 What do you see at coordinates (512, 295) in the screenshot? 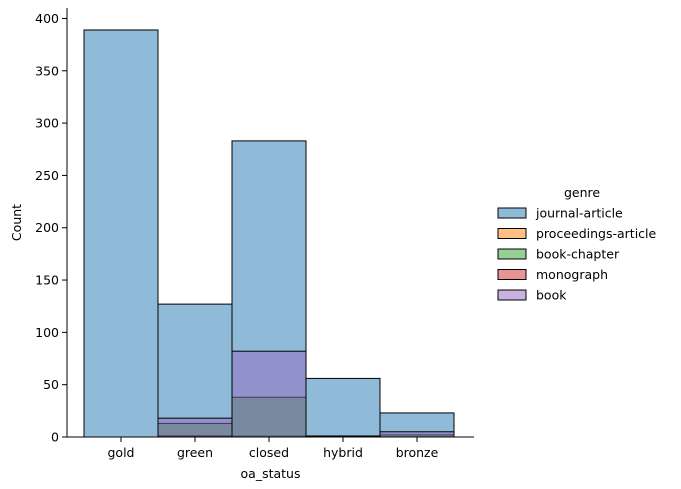
I see `legend-swatch-book` at bounding box center [512, 295].